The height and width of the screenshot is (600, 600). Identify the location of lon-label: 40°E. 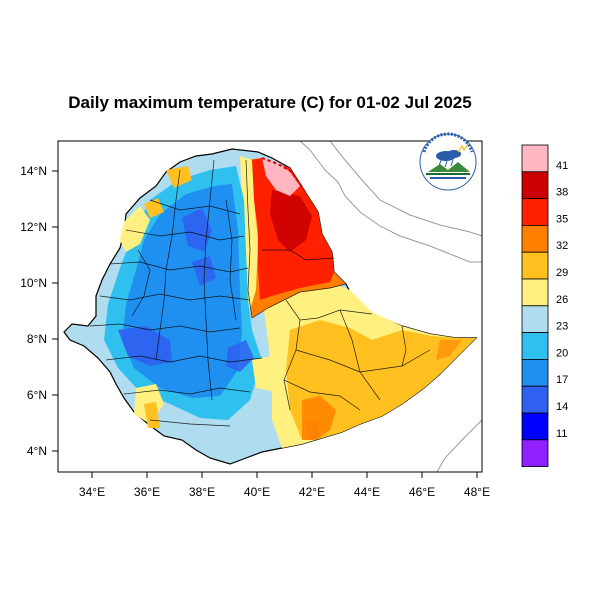
(257, 492).